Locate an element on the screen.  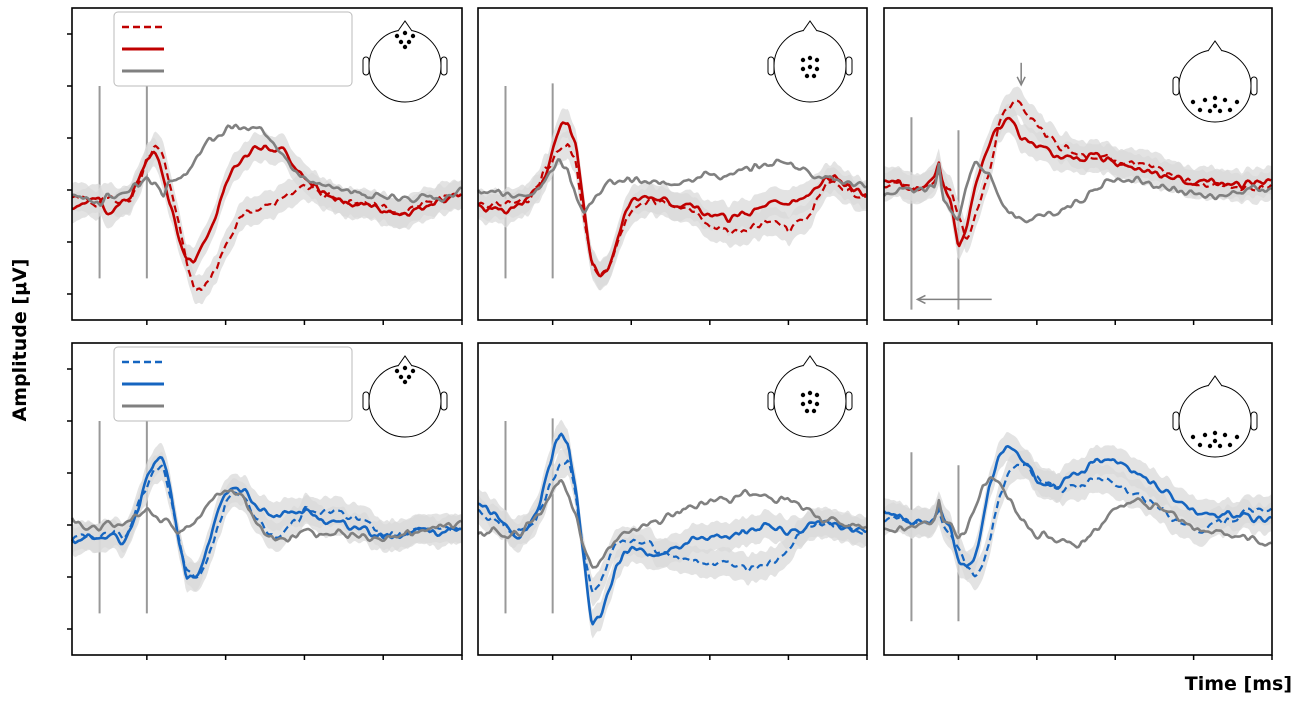
panel-e is located at coordinates (672, 501).